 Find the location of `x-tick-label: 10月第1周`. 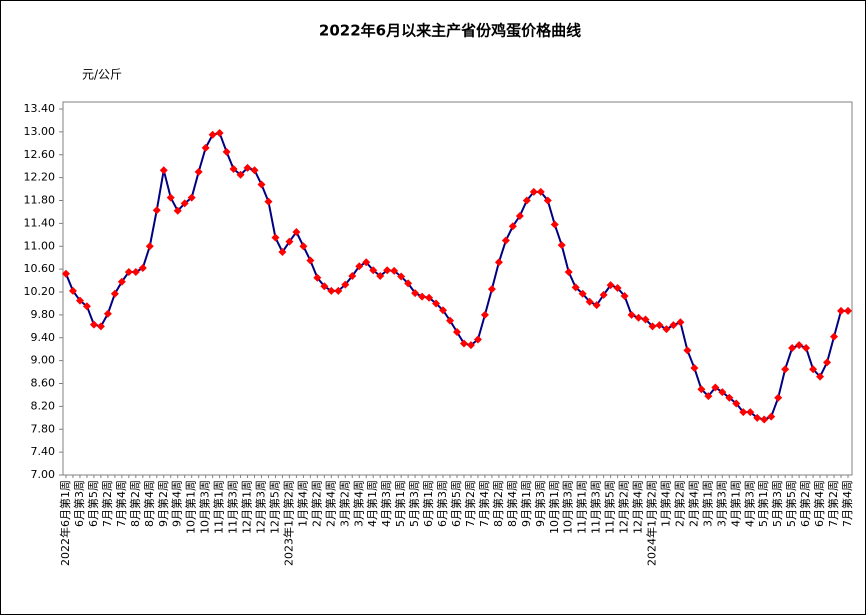

x-tick-label: 10月第1周 is located at coordinates (191, 507).